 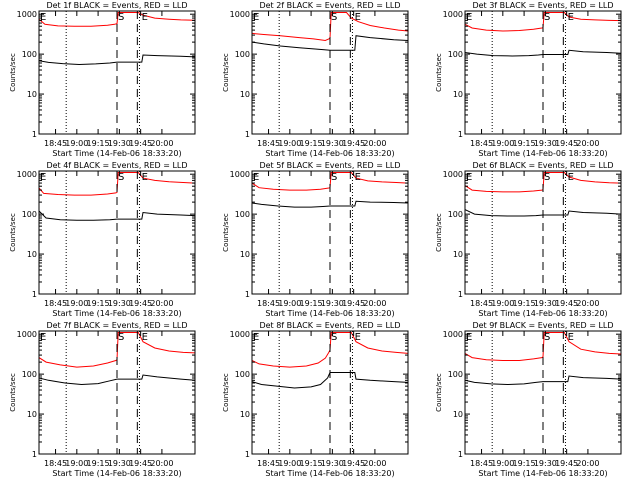 I want to click on chart-title: Det 5f BLACK = Events, RED = LLD, so click(x=329, y=165).